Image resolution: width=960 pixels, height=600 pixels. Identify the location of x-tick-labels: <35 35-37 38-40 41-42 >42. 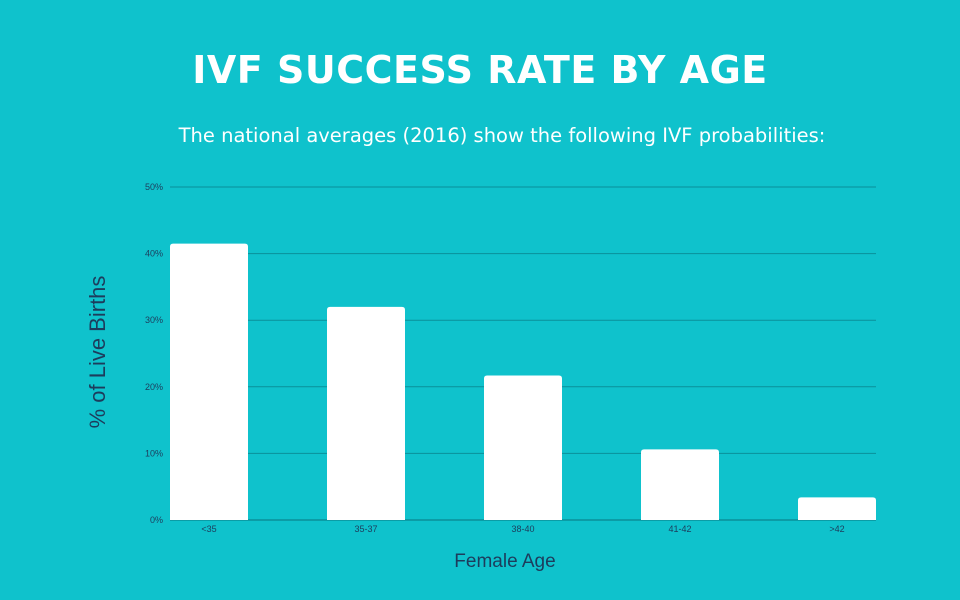
(522, 529).